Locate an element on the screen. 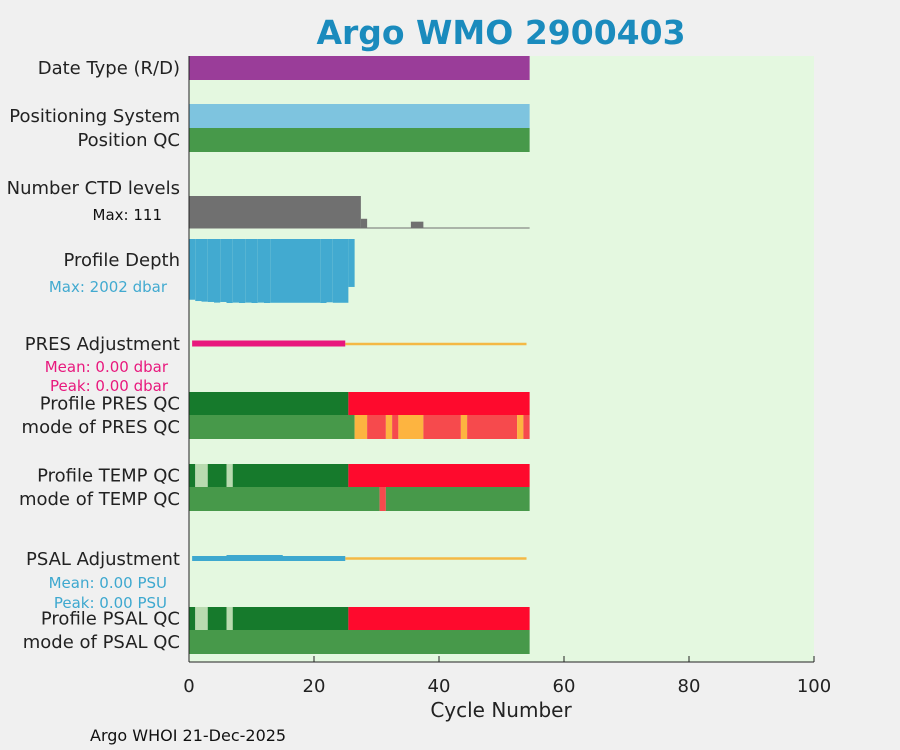 This screenshot has width=900, height=750. x-tick-label: 40 is located at coordinates (439, 686).